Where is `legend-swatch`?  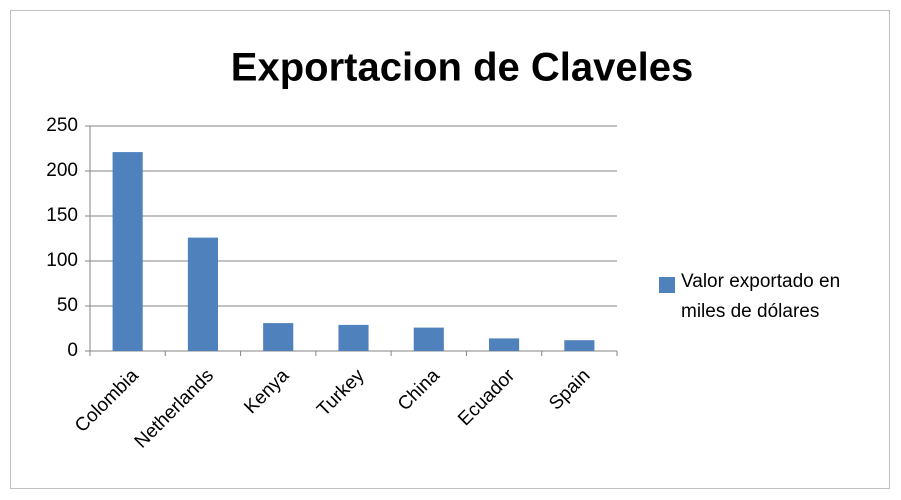 legend-swatch is located at coordinates (667, 285).